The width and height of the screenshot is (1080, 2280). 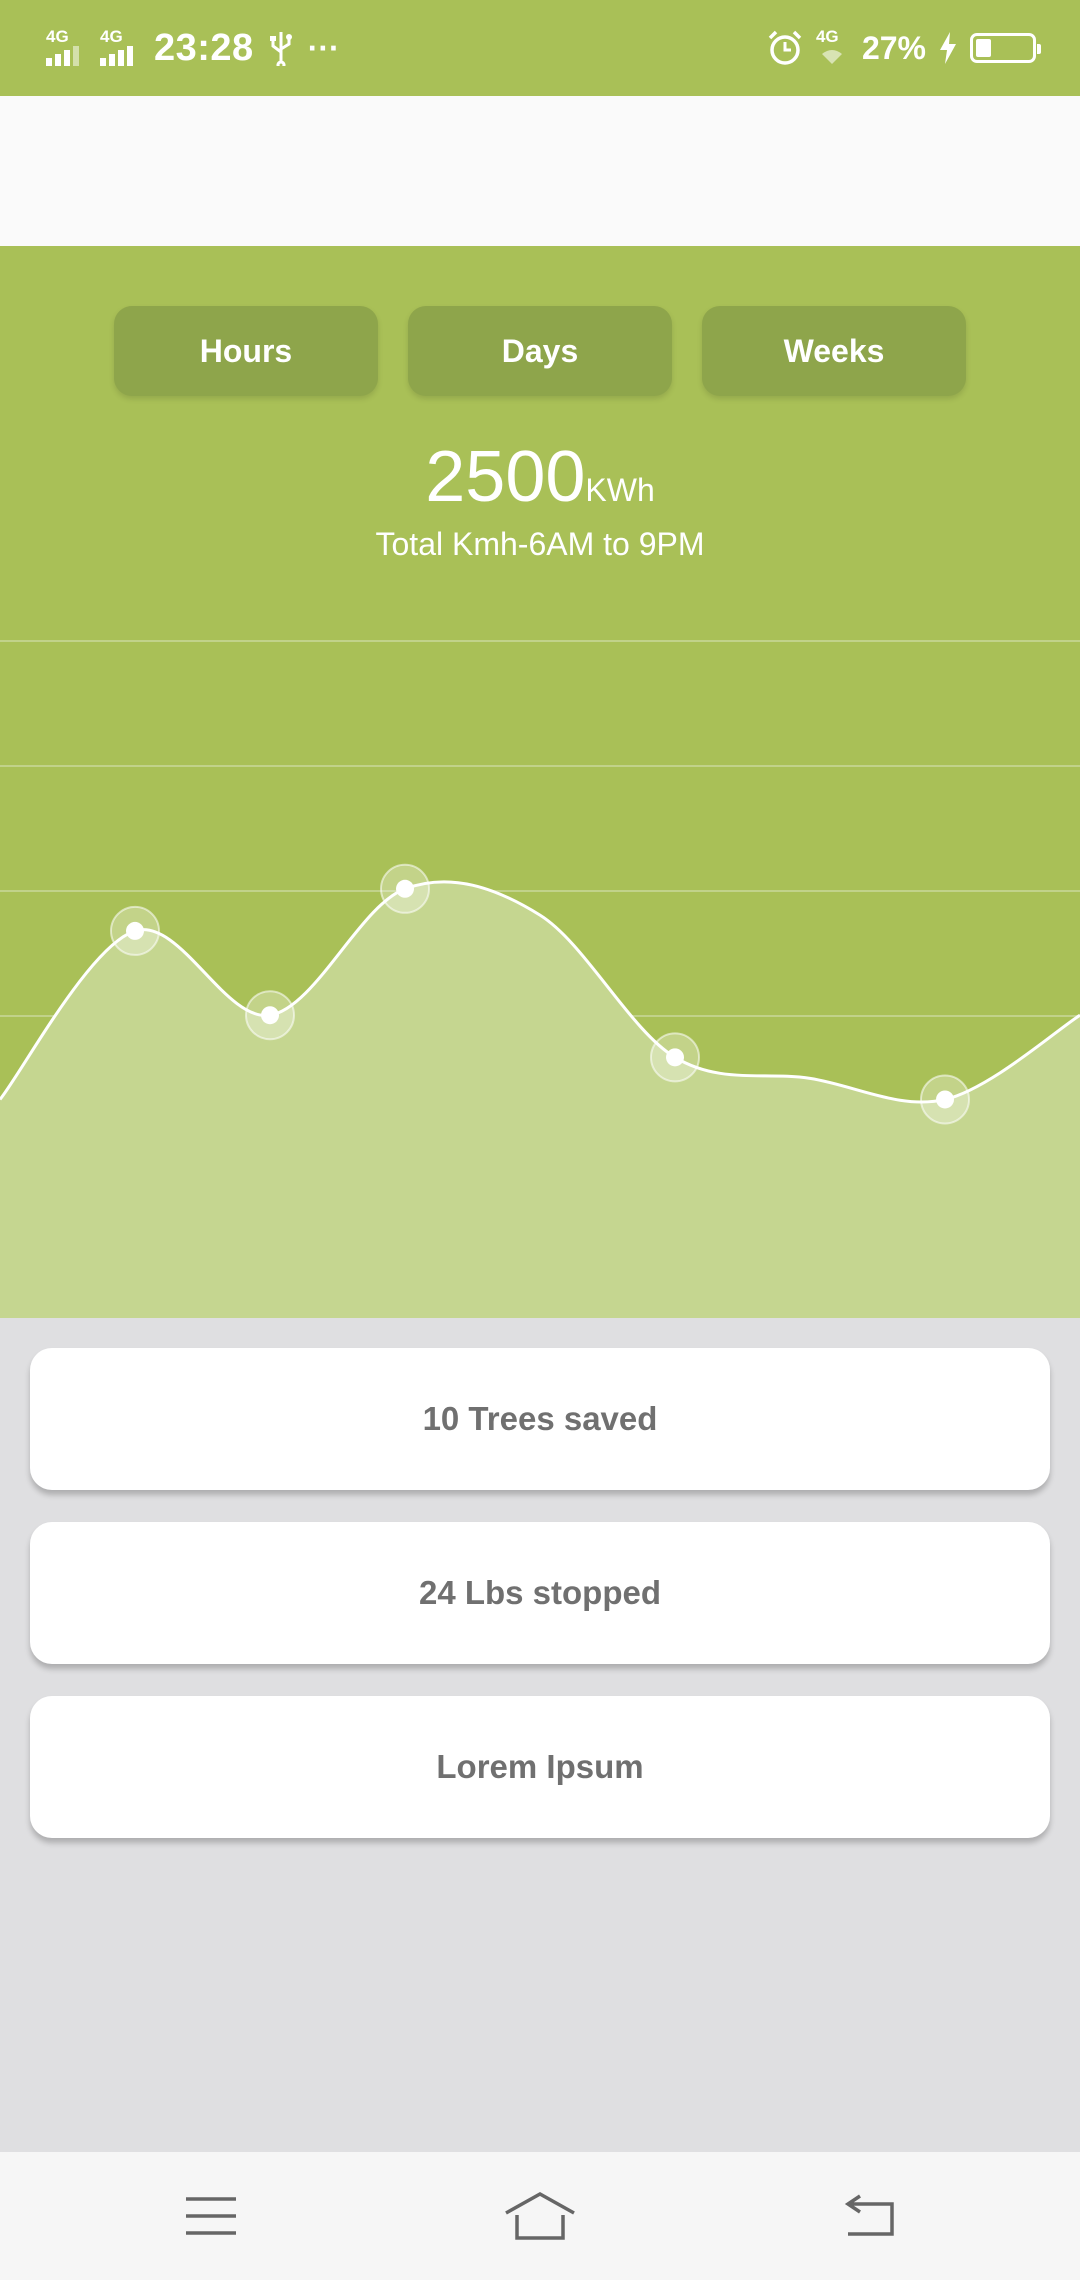 I want to click on total-energy: 2500KWh, so click(x=540, y=477).